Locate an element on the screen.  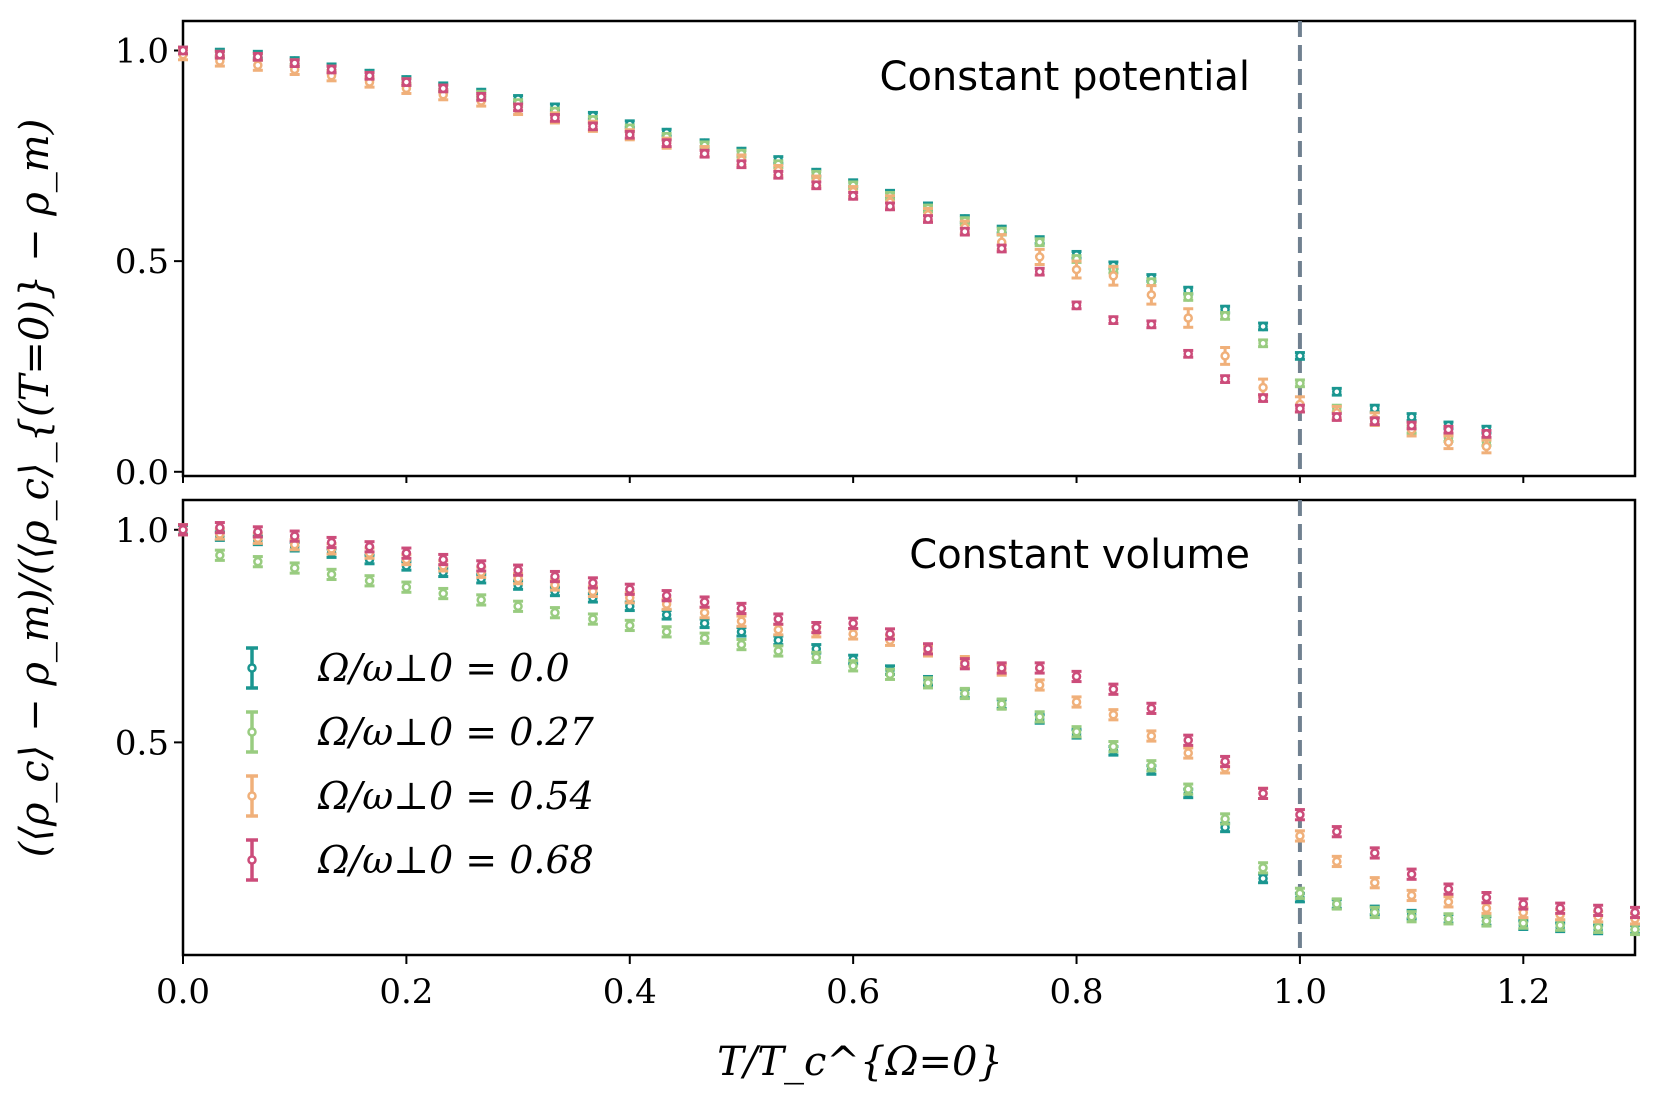
legend-item: Ω/ω⊥0 = 0.0 is located at coordinates (408, 668).